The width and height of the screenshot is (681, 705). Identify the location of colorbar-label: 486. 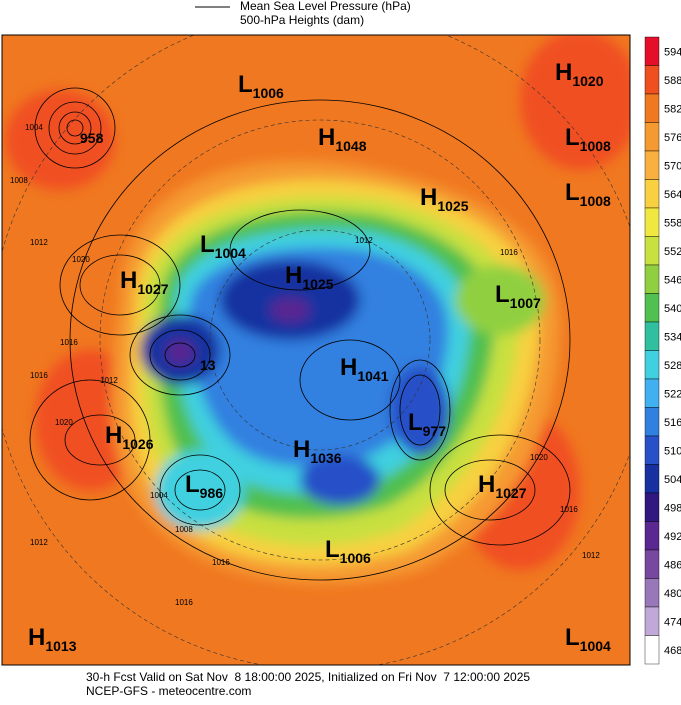
(672, 565).